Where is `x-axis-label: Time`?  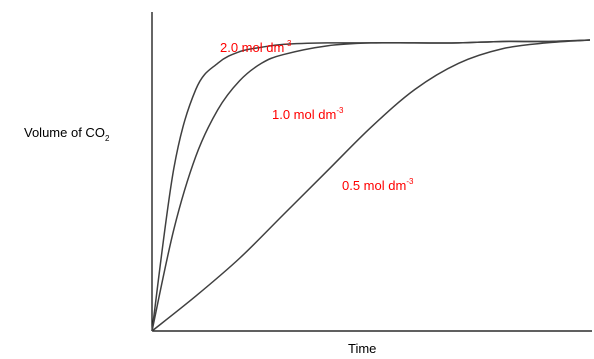
x-axis-label: Time is located at coordinates (362, 348).